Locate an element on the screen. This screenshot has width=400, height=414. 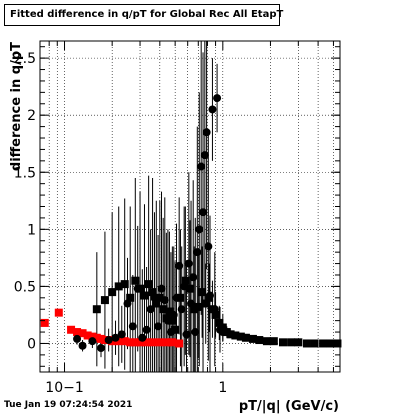
y-tick-label: 1 is located at coordinates (31, 230).